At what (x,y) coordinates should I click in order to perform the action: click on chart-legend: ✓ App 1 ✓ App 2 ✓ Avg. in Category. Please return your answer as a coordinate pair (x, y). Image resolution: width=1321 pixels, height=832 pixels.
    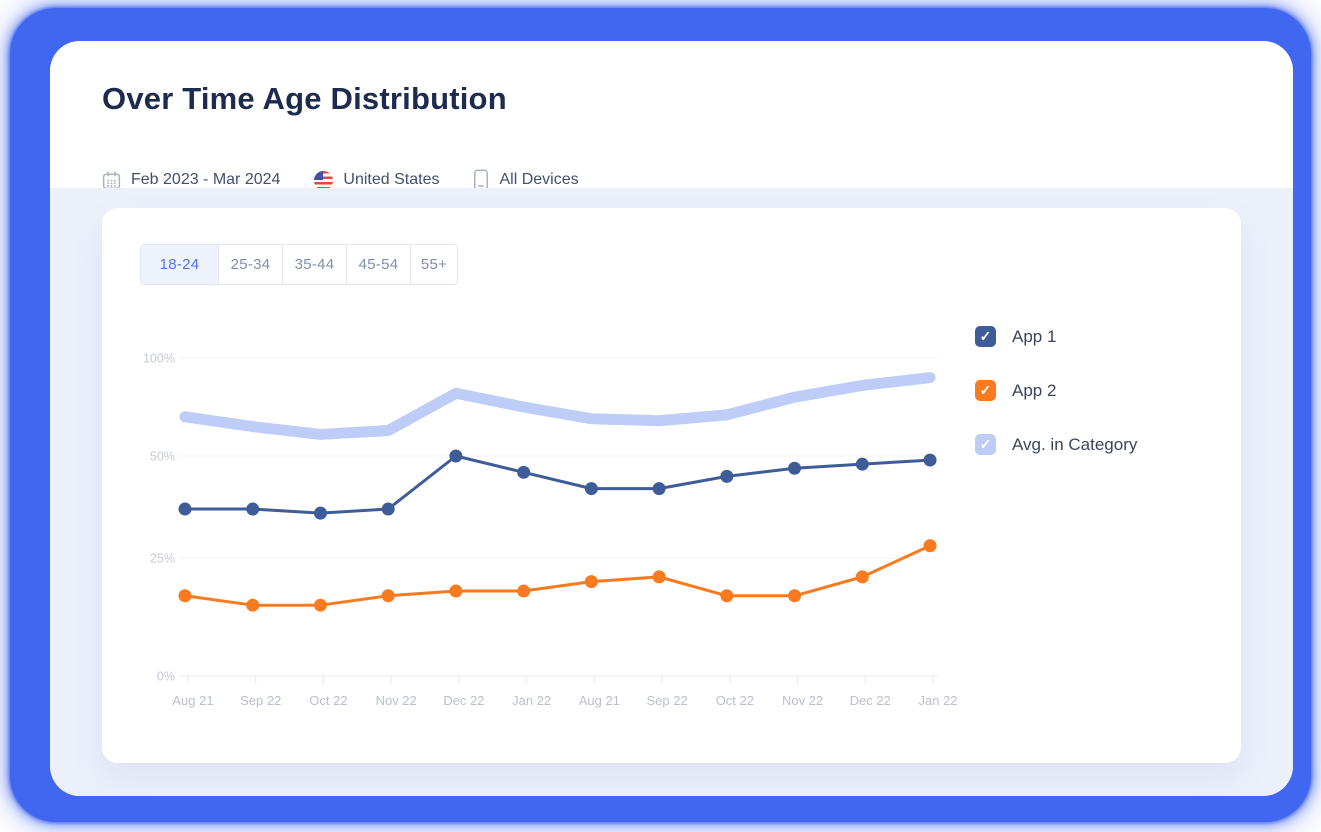
    Looking at the image, I should click on (1056, 390).